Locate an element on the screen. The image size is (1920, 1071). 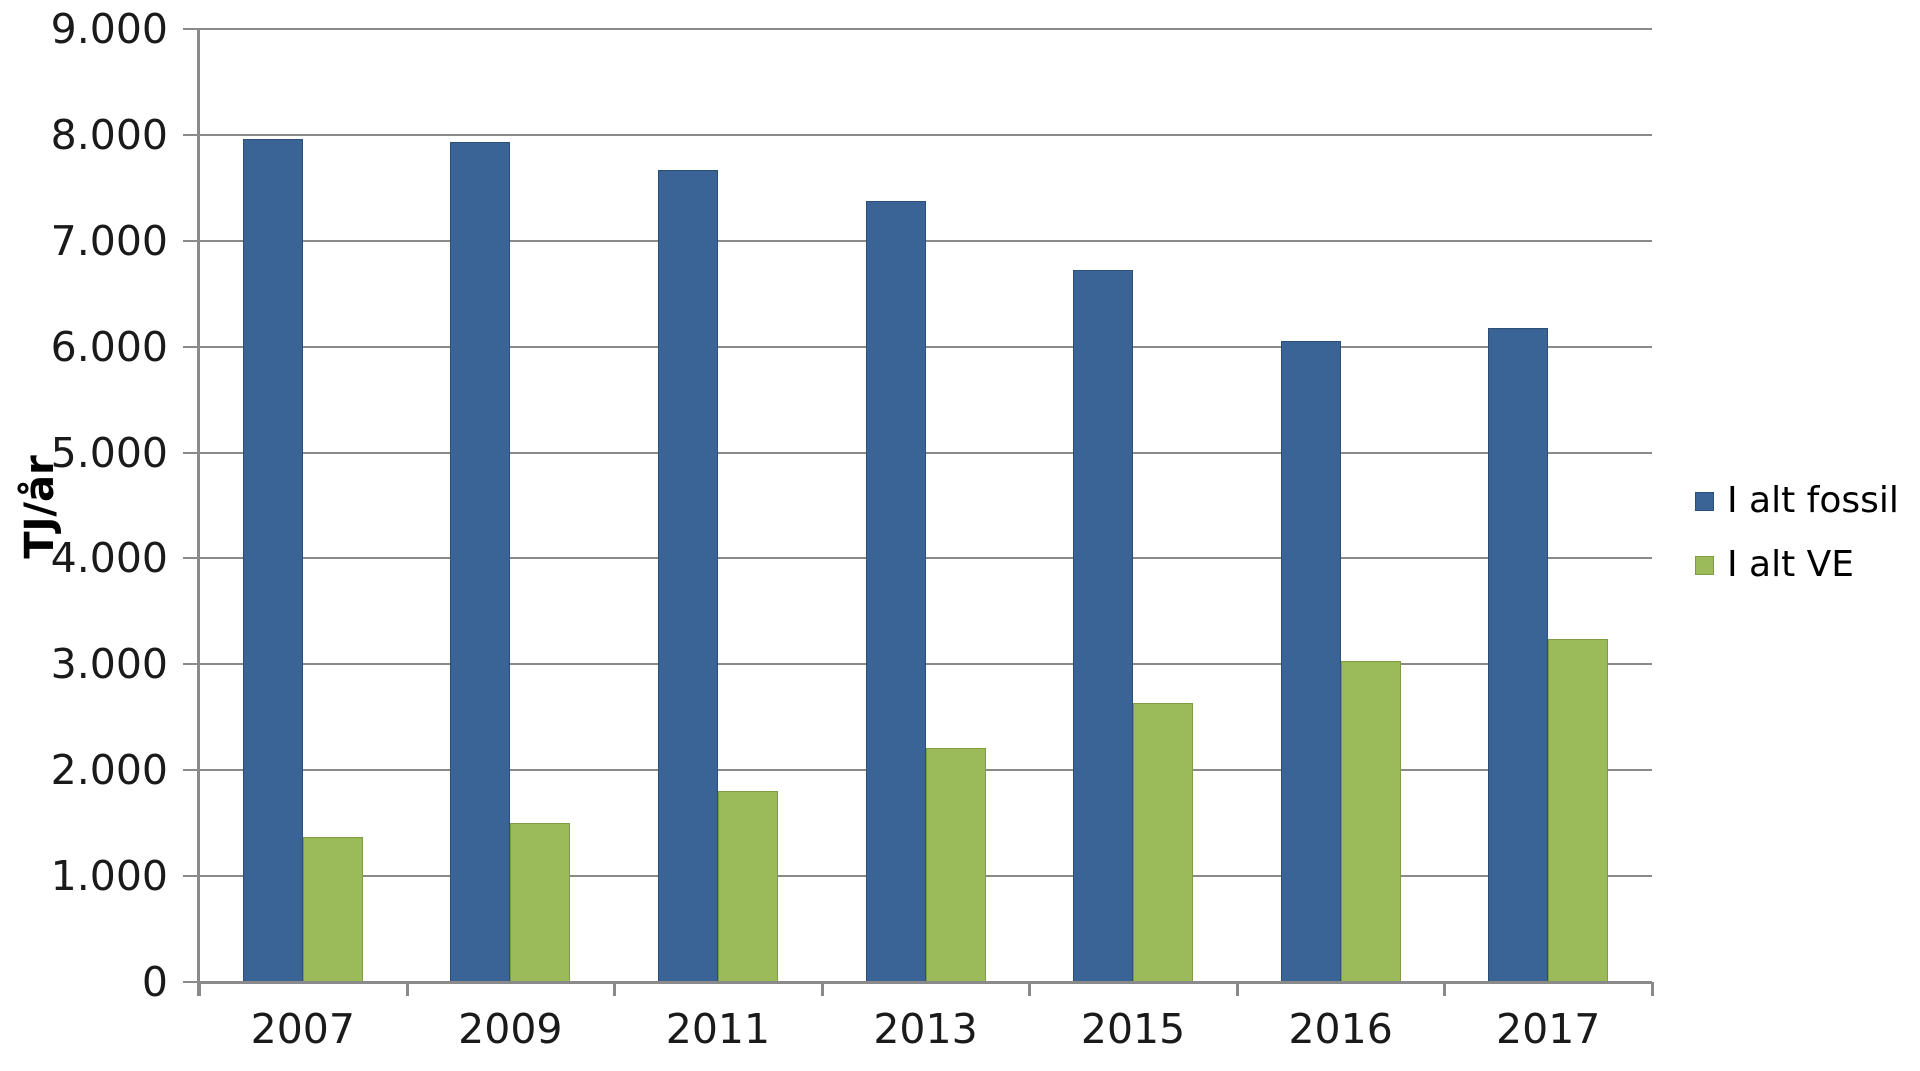
x-tick-label: 2007 is located at coordinates (302, 1029).